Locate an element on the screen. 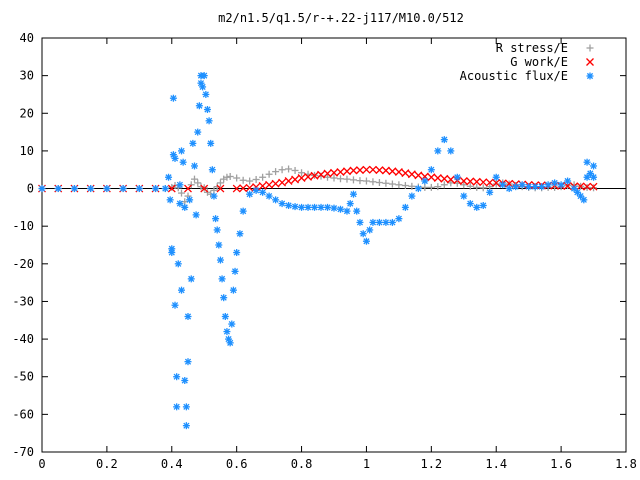 This screenshot has height=480, width=640. y-tick-label: -60 is located at coordinates (23, 414).